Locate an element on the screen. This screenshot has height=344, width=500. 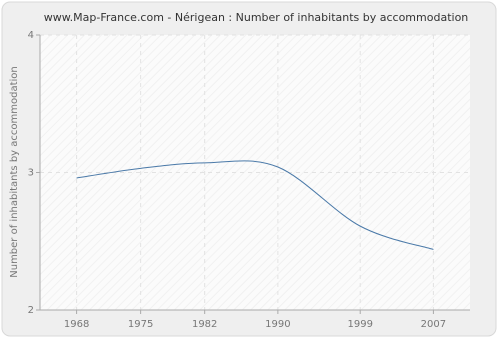
x-tick-label: 2007 is located at coordinates (433, 324).